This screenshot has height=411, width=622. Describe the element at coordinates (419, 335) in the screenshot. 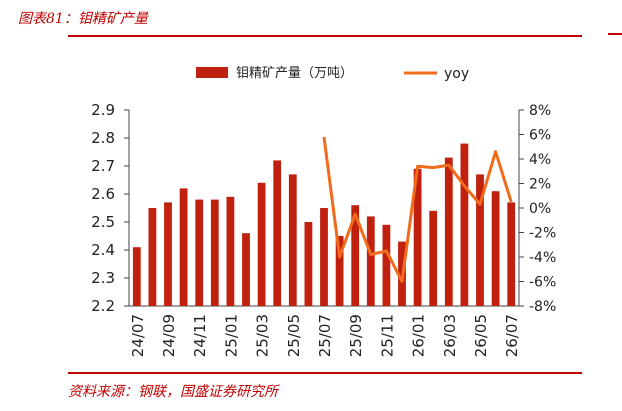

I see `x-tick-label: 26/01` at that location.